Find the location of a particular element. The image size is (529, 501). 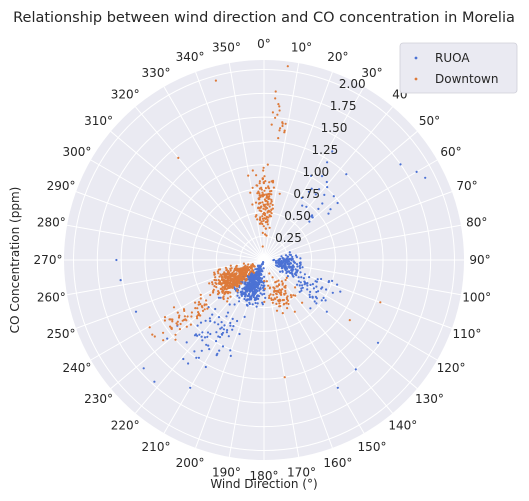

angle-tick-label: 160° is located at coordinates (337, 463).